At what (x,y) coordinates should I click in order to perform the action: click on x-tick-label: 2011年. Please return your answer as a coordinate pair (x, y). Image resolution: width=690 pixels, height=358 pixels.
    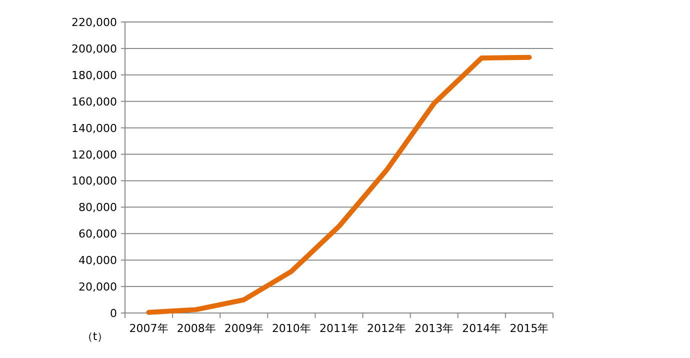
    Looking at the image, I should click on (339, 328).